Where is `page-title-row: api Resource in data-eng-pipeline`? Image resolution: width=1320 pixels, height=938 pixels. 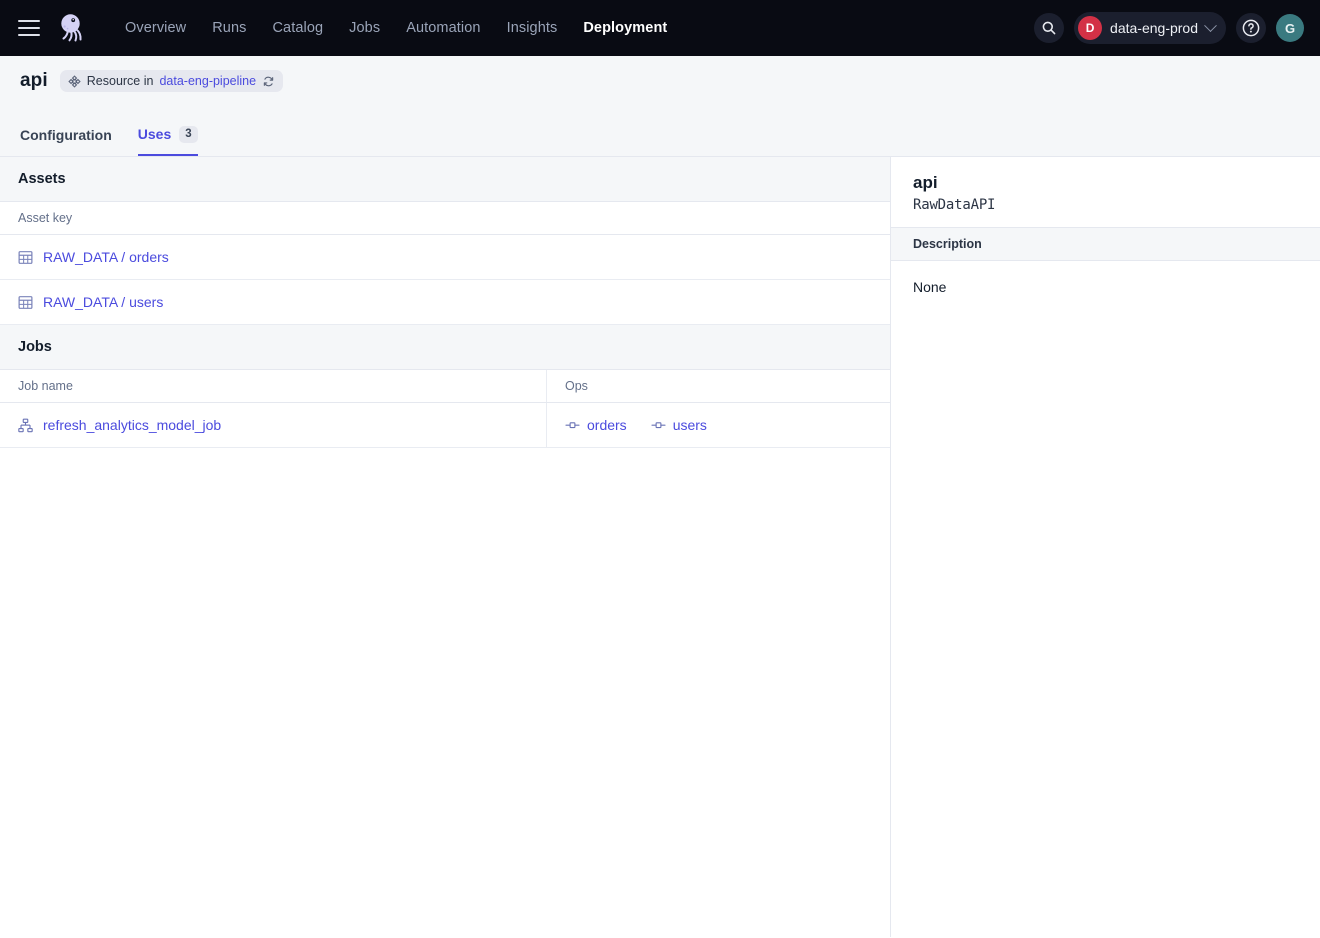
page-title-row: api Resource in data-eng-pipeline is located at coordinates (660, 74).